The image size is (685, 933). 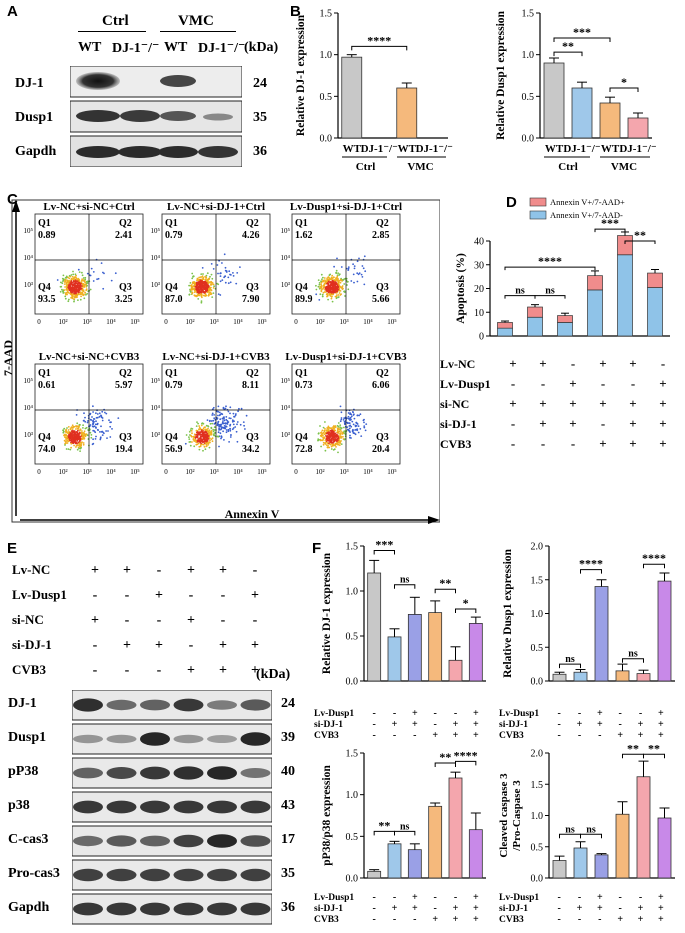 What do you see at coordinates (352, 592) in the screenshot?
I see `y-tick-label: 1.0` at bounding box center [352, 592].